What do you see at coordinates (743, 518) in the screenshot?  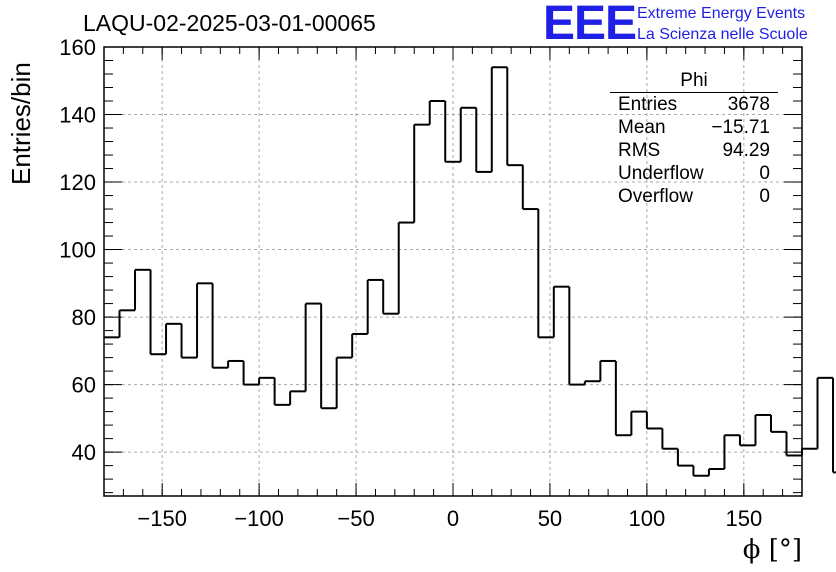 I see `x-tick-label: 150` at bounding box center [743, 518].